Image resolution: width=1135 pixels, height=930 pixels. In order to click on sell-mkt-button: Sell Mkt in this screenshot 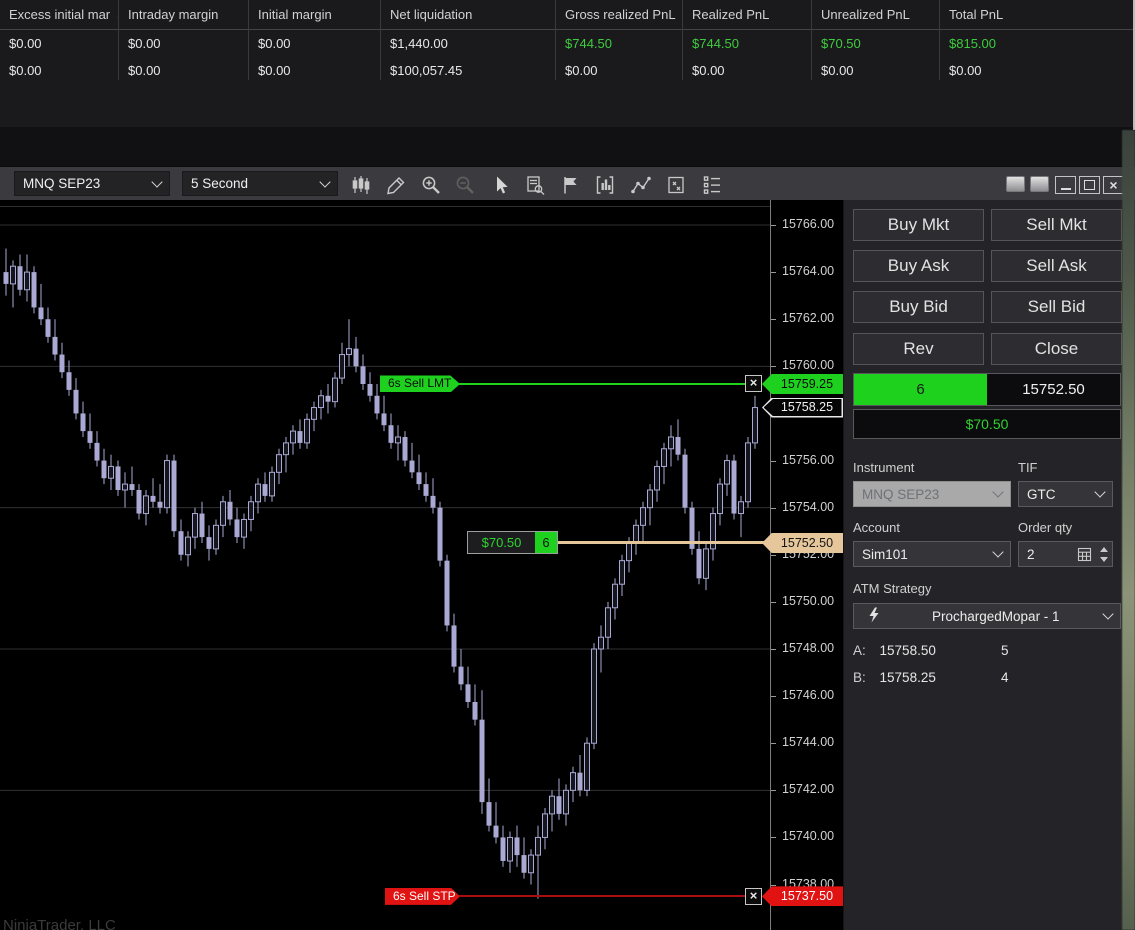, I will do `click(1056, 225)`.